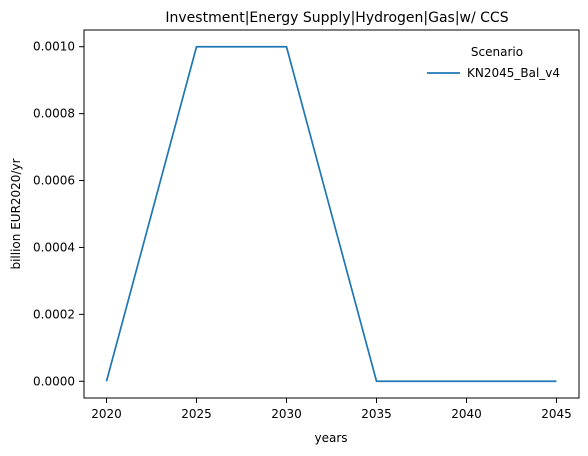  Describe the element at coordinates (330, 438) in the screenshot. I see `x-axis-label: years` at that location.